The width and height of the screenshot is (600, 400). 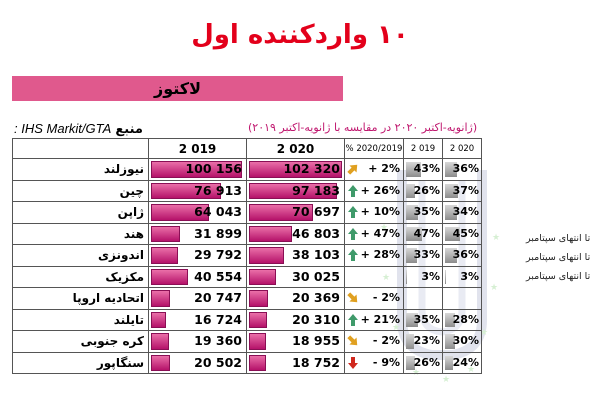 What do you see at coordinates (80, 233) in the screenshot?
I see `country-cell: هند` at bounding box center [80, 233].